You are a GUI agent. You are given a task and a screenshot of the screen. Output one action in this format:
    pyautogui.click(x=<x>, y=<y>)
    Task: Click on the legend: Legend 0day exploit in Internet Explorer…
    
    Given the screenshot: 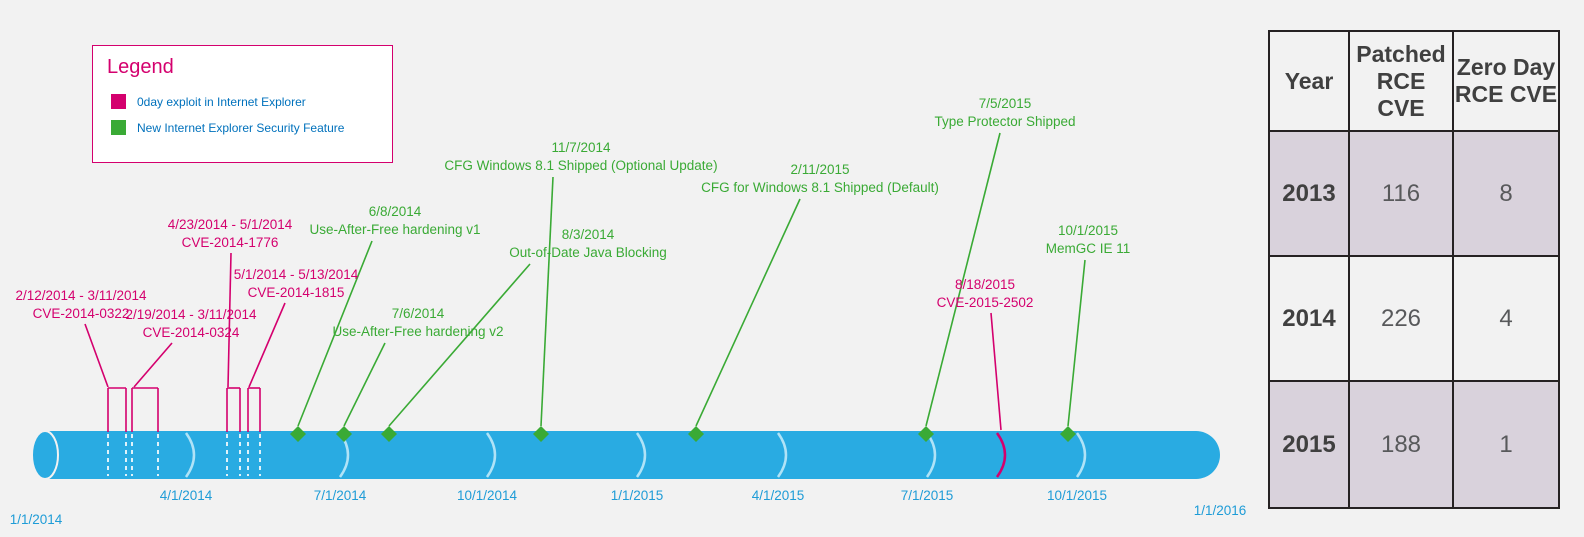 What is the action you would take?
    pyautogui.click(x=242, y=104)
    